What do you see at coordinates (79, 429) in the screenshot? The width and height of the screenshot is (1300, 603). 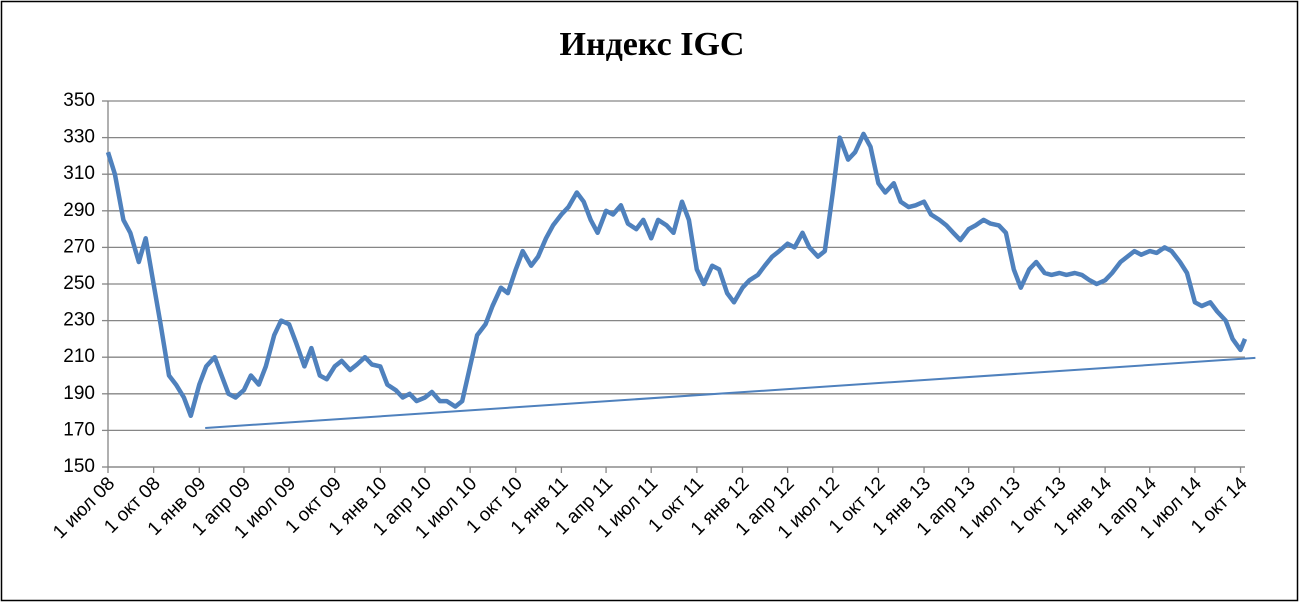 I see `y-tick-label: 170` at bounding box center [79, 429].